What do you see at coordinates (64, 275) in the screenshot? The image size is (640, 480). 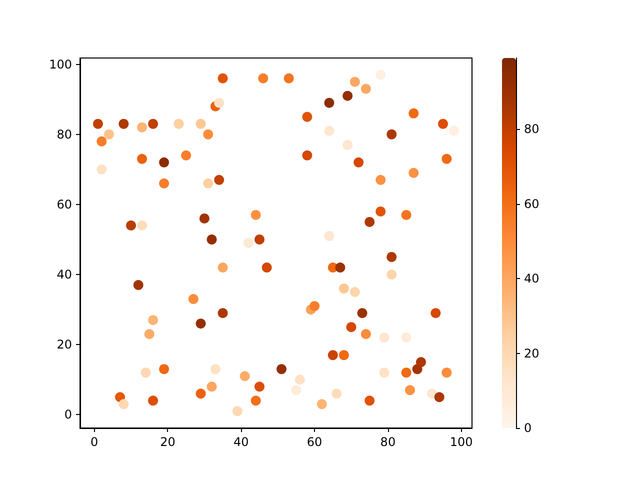 I see `y-tick-label: 40` at bounding box center [64, 275].